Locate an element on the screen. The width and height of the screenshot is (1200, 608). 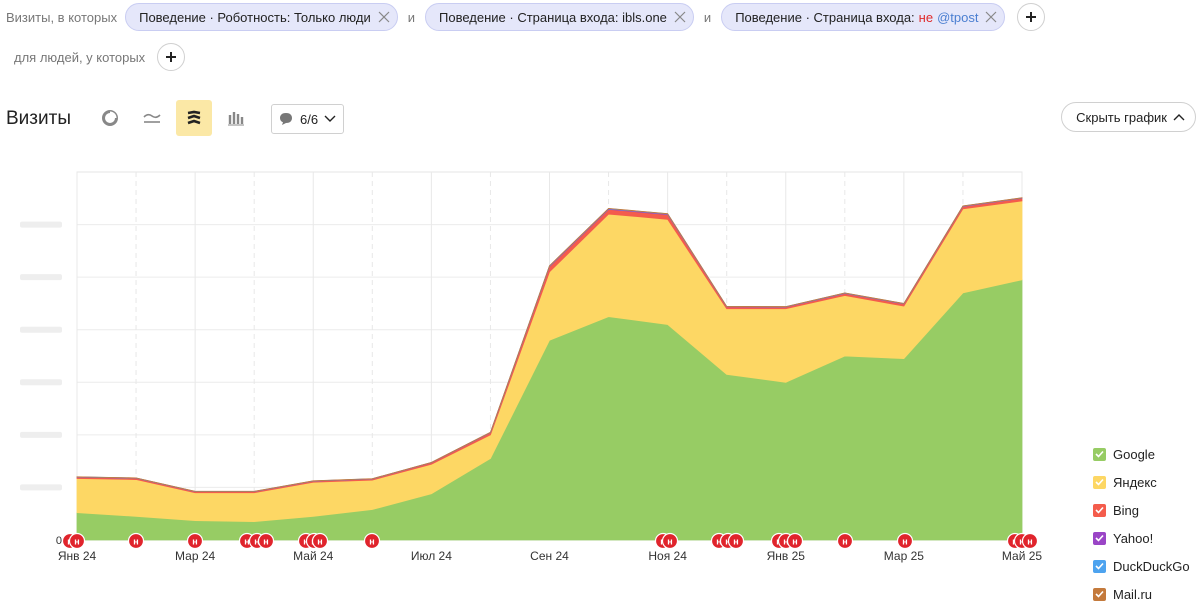
x-tick-label: Янв 24 is located at coordinates (77, 556).